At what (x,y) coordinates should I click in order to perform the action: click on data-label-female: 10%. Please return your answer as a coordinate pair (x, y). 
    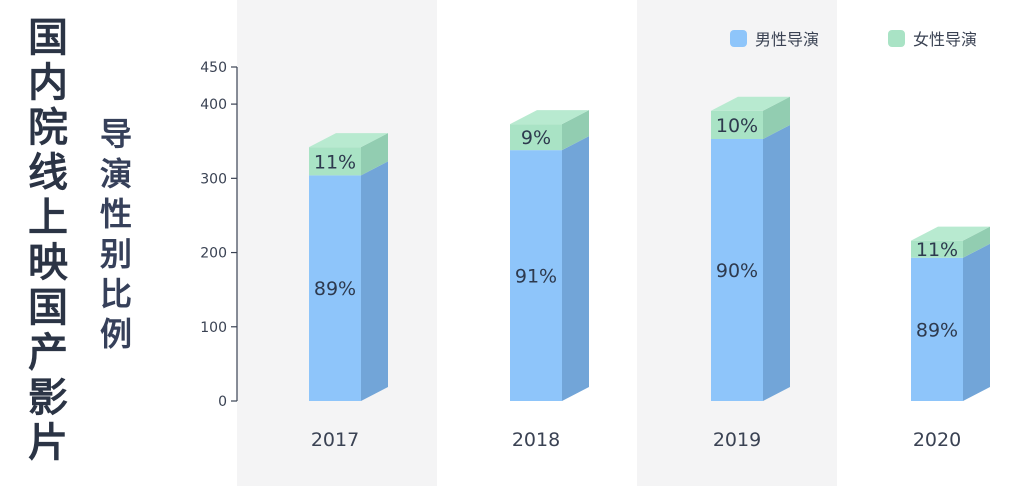
    Looking at the image, I should click on (737, 126).